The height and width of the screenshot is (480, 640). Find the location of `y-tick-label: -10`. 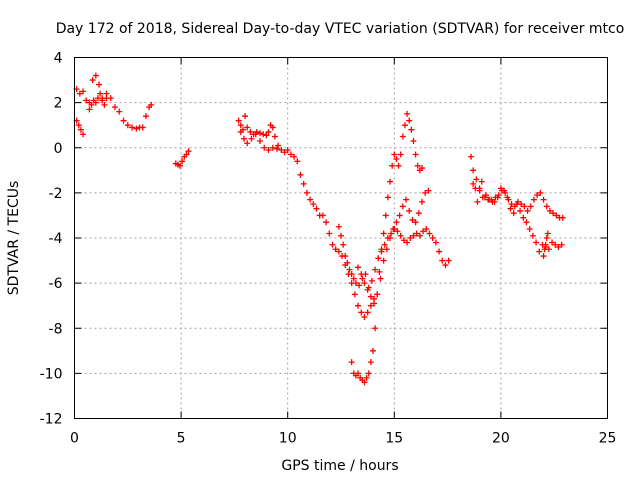

y-tick-label: -10 is located at coordinates (51, 374).